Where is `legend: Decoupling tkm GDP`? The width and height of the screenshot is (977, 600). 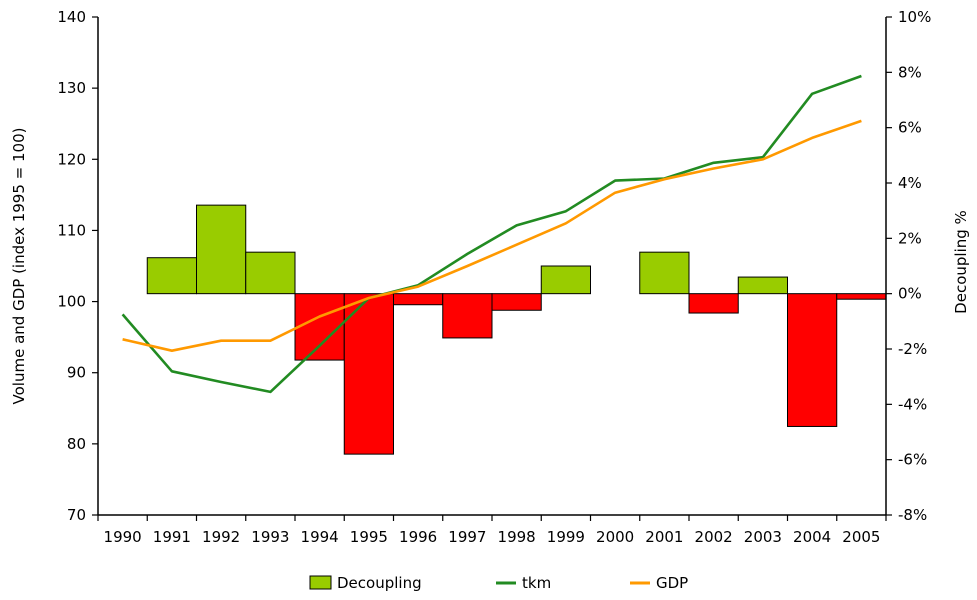
legend: Decoupling tkm GDP is located at coordinates (498, 583).